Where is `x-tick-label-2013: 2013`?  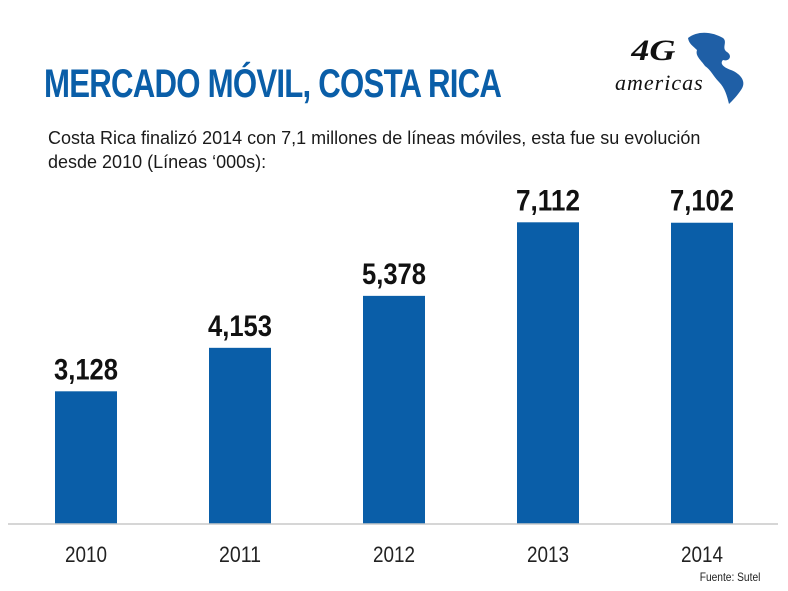 x-tick-label-2013: 2013 is located at coordinates (548, 554).